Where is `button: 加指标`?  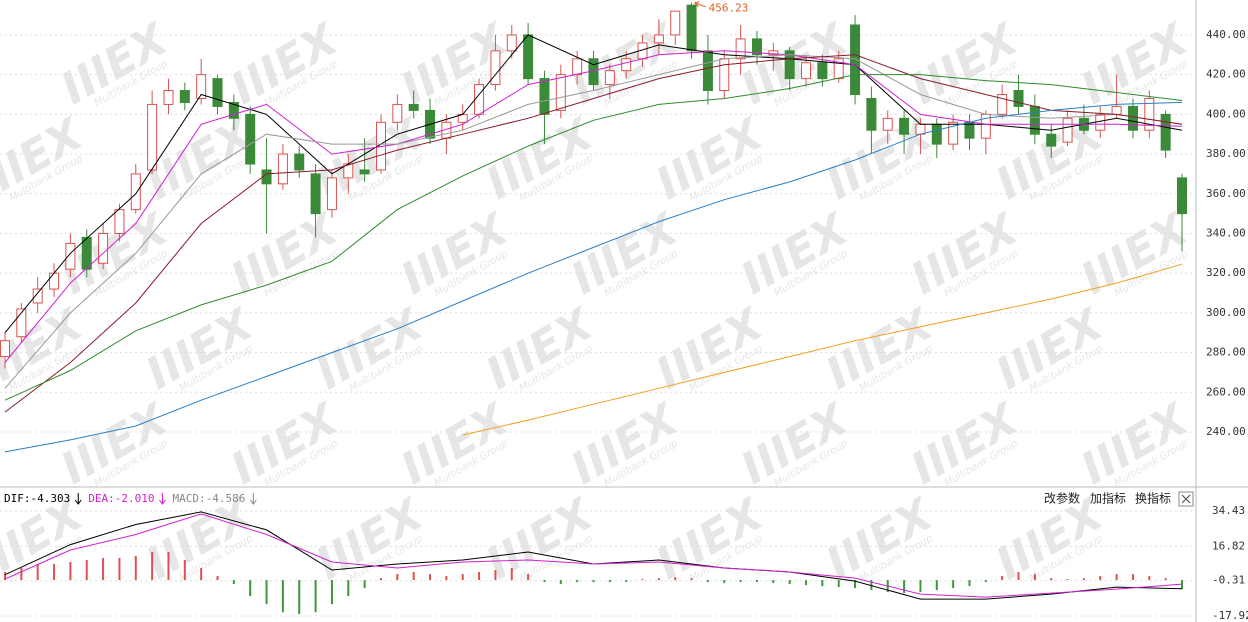
button: 加指标 is located at coordinates (1108, 498).